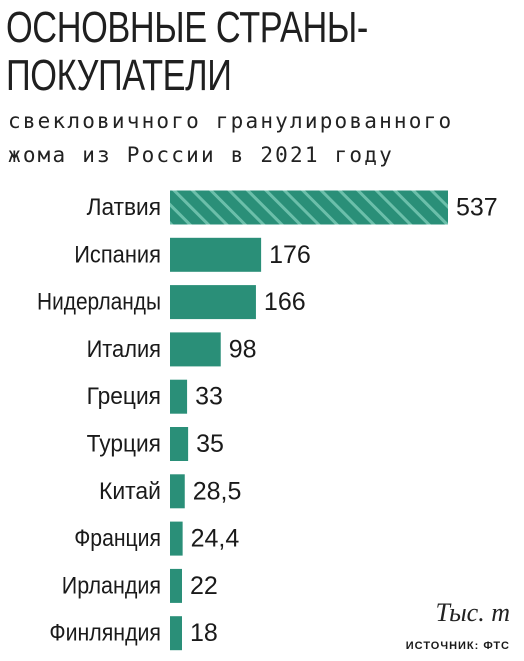 This screenshot has width=524, height=661. Describe the element at coordinates (130, 491) in the screenshot. I see `category-label: Китай` at that location.